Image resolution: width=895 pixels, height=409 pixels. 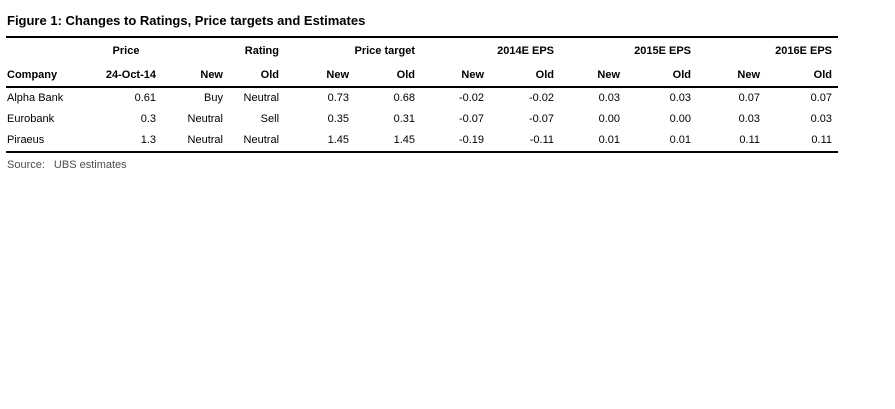 What do you see at coordinates (90, 165) in the screenshot?
I see `source-text: UBS estimates` at bounding box center [90, 165].